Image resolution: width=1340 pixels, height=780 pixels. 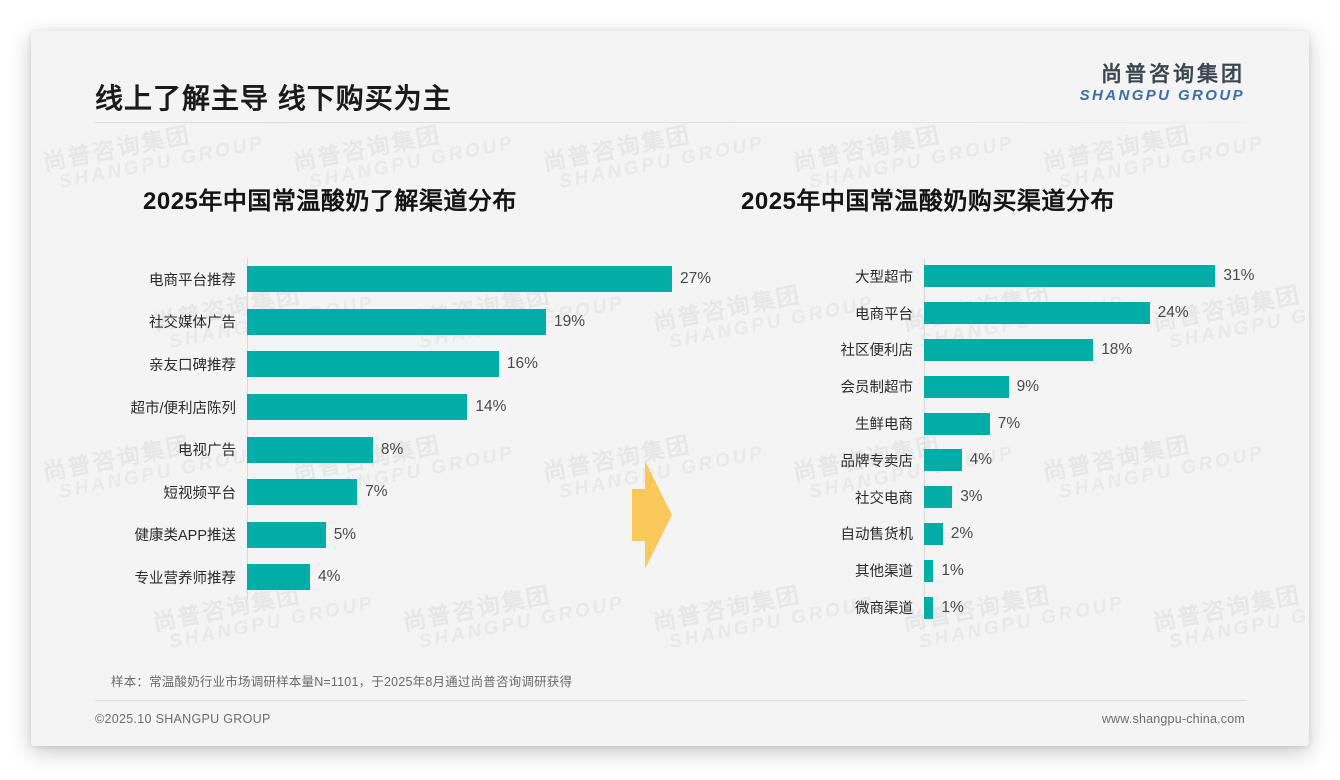 I want to click on bar-row: 自动售货机 2%, so click(x=1011, y=534).